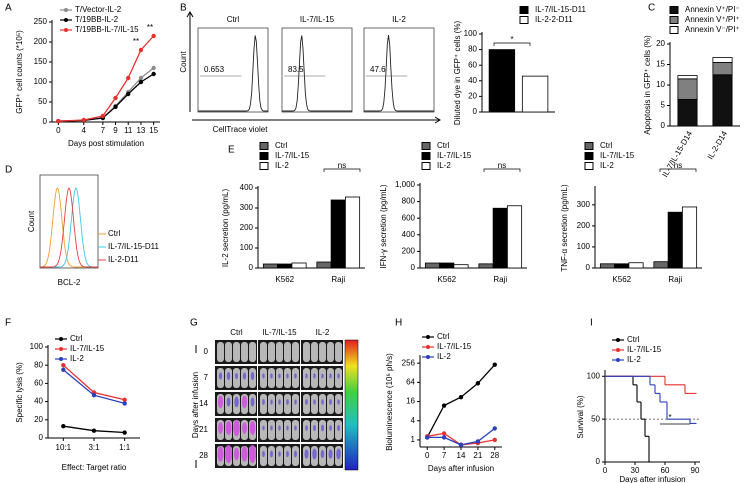 The height and width of the screenshot is (483, 755). What do you see at coordinates (554, 19) in the screenshot?
I see `legend-label: IL-2-2-D11` at bounding box center [554, 19].